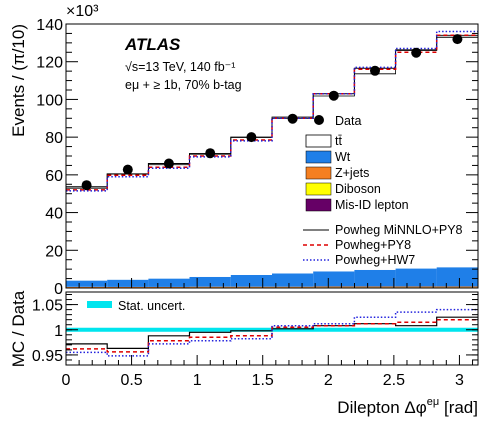 The image size is (497, 423). What do you see at coordinates (131, 380) in the screenshot?
I see `ratio-xtick-label-1: 0.5` at bounding box center [131, 380].